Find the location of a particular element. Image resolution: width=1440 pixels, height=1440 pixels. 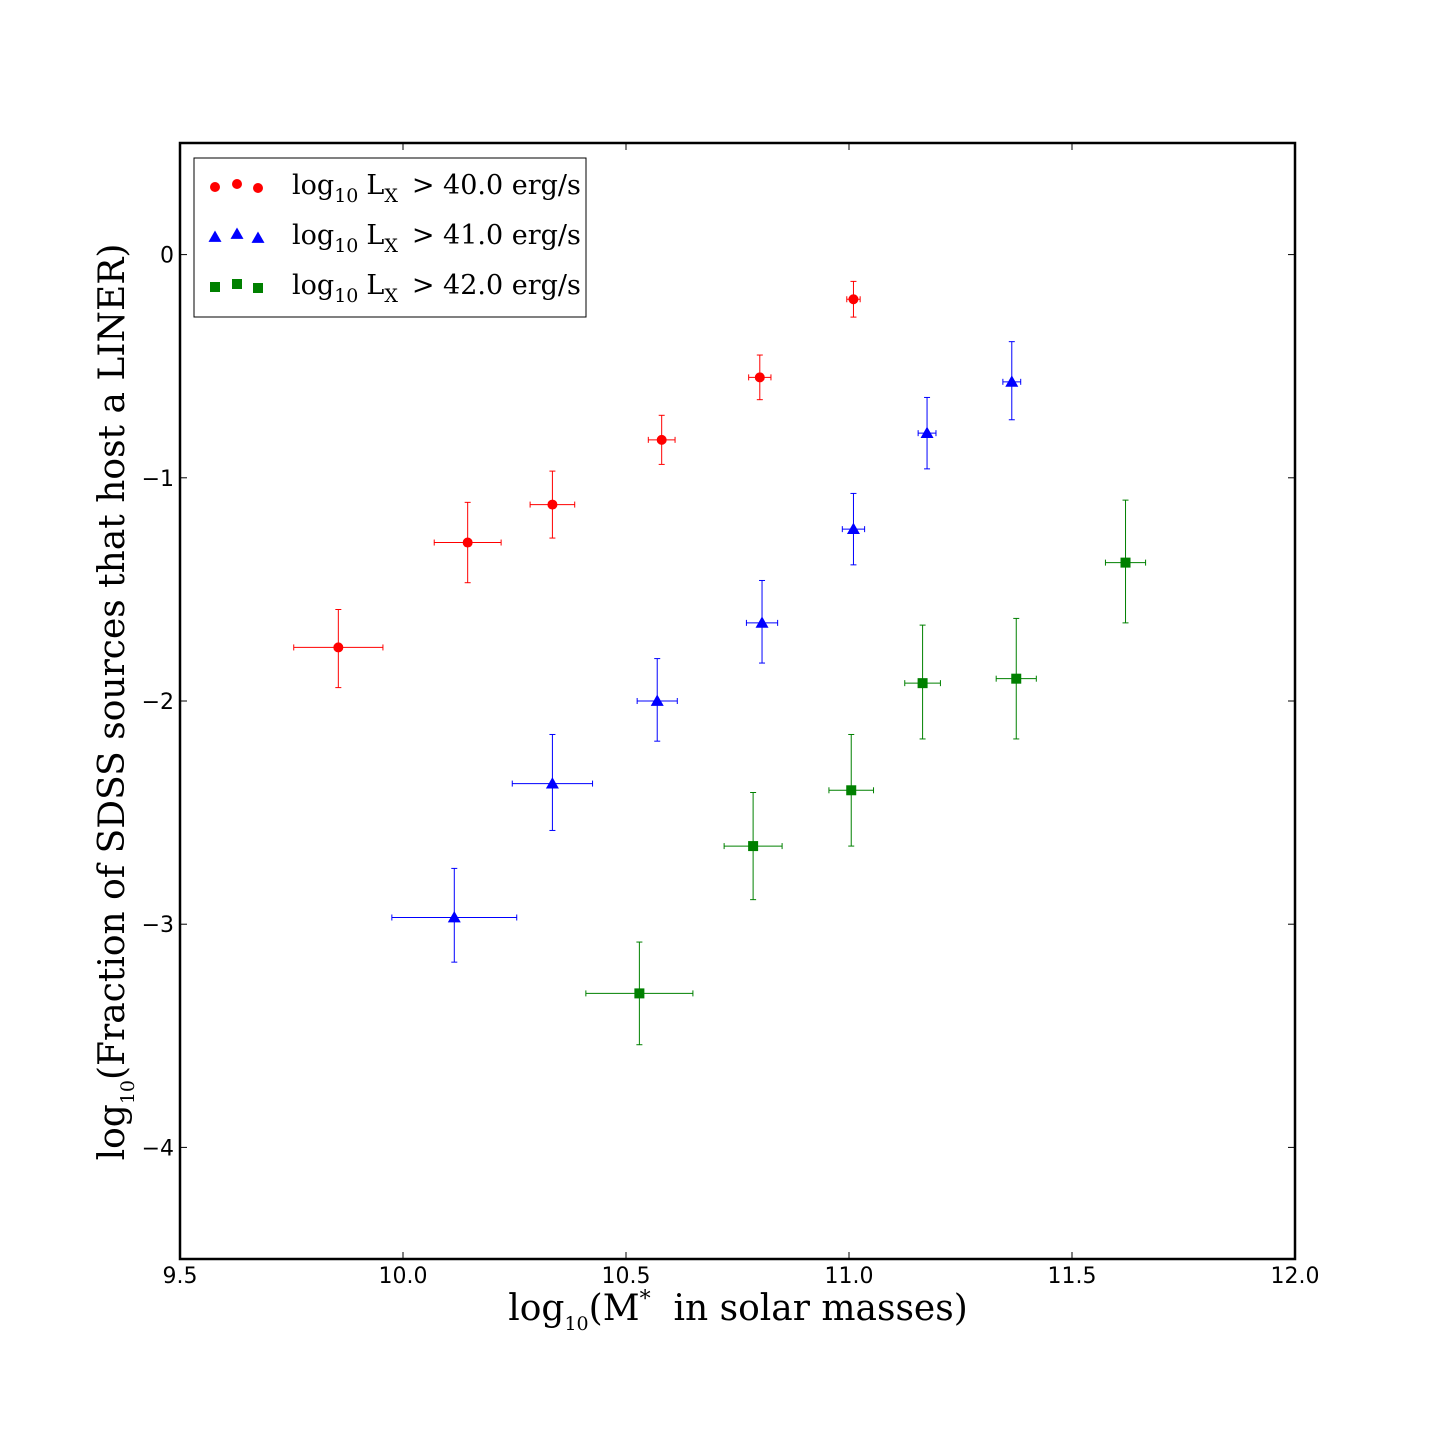

y-tick-label: 0 is located at coordinates (167, 256).